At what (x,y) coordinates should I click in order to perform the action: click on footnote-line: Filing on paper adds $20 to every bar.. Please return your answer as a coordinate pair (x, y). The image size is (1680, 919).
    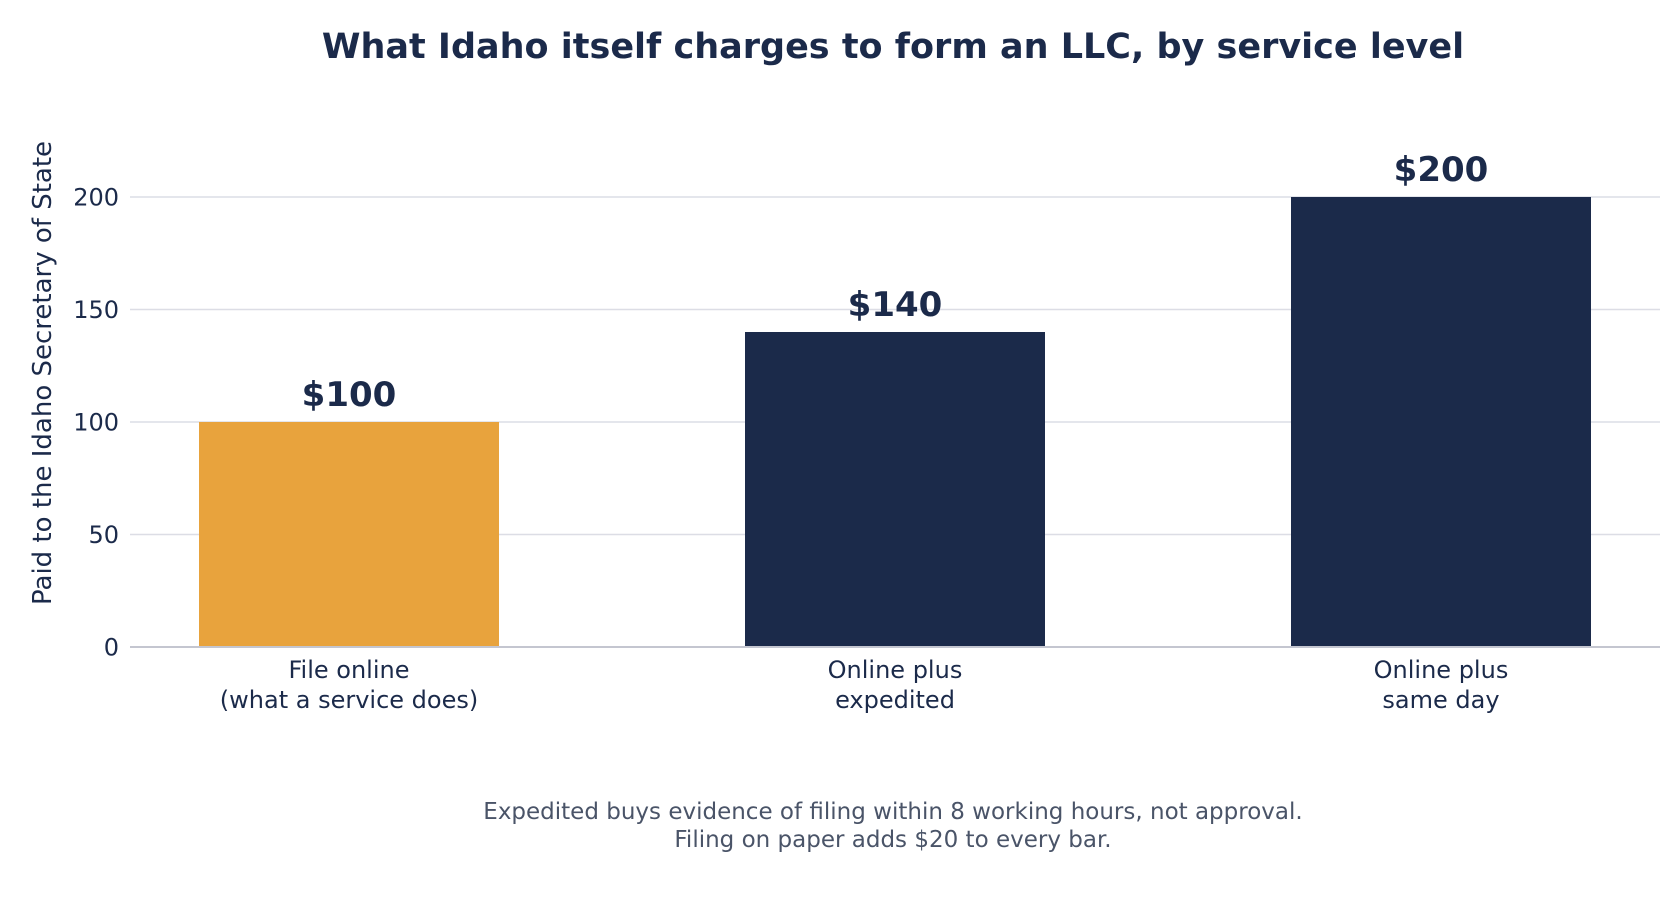
    Looking at the image, I should click on (892, 840).